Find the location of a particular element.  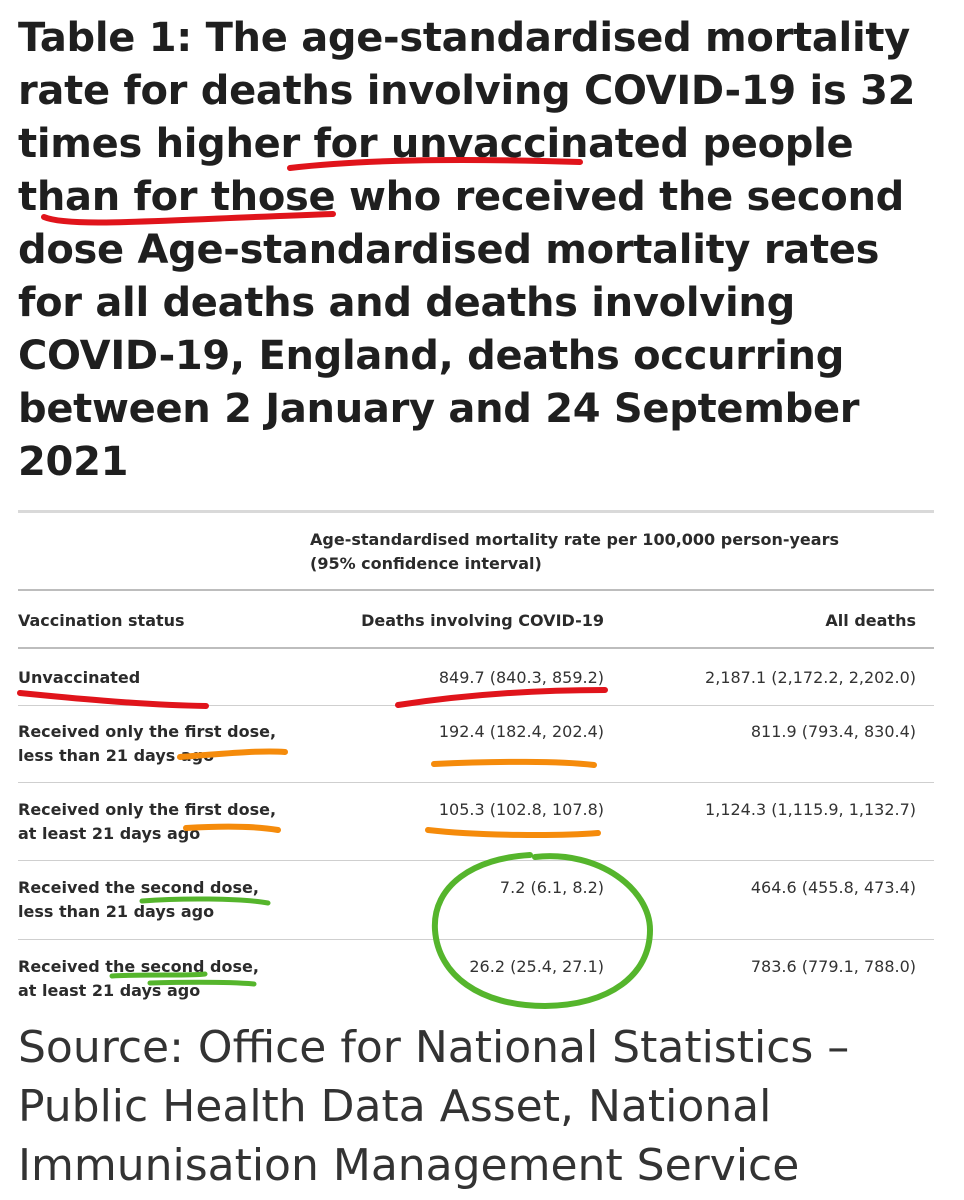

row-all-deaths-rate: 783.6 (779.1, 788.0) is located at coordinates (833, 966).